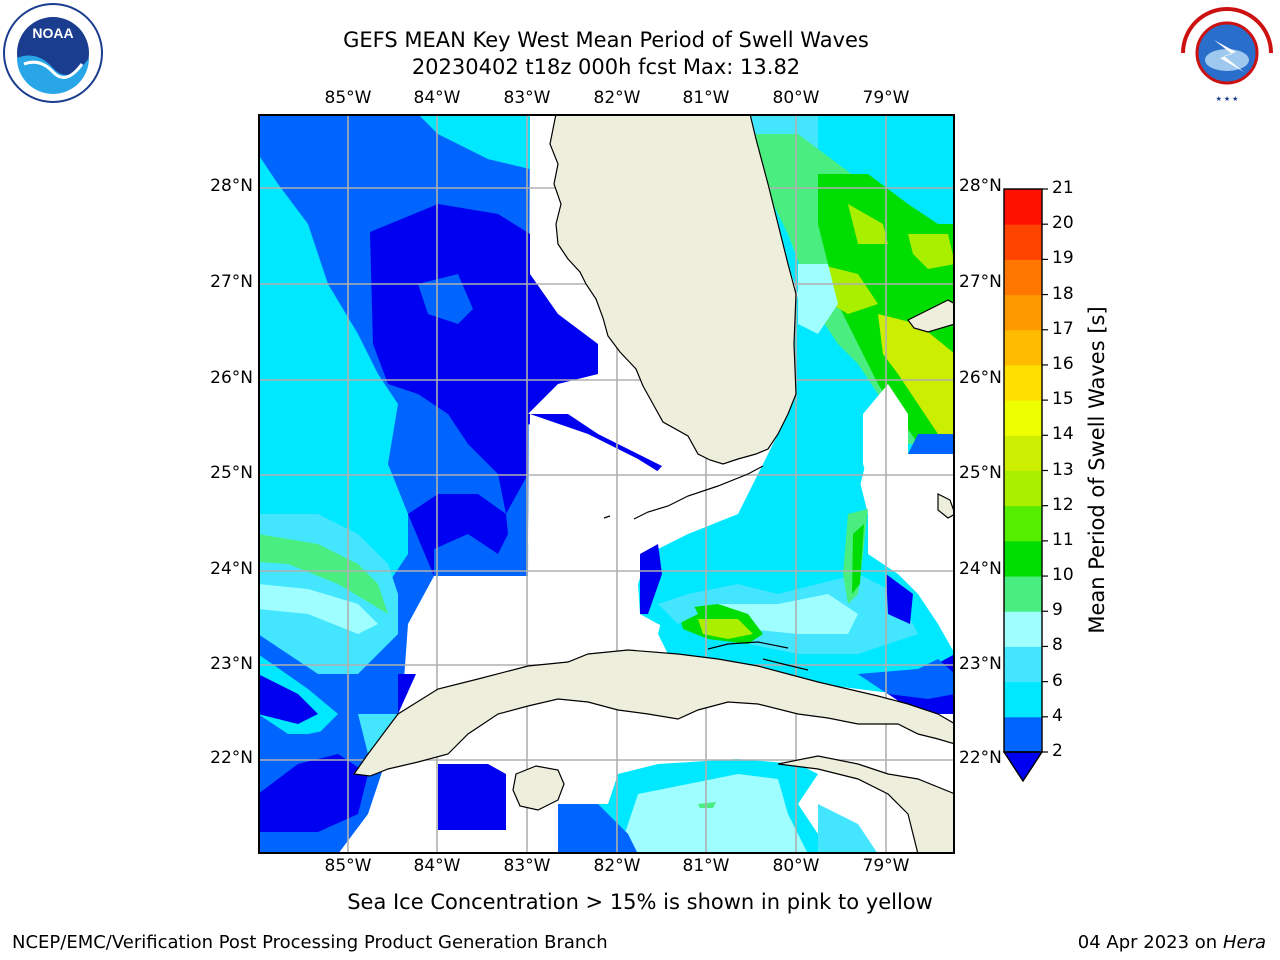 This screenshot has width=1280, height=960. What do you see at coordinates (458, 535) in the screenshot?
I see `gulf-deep-south` at bounding box center [458, 535].